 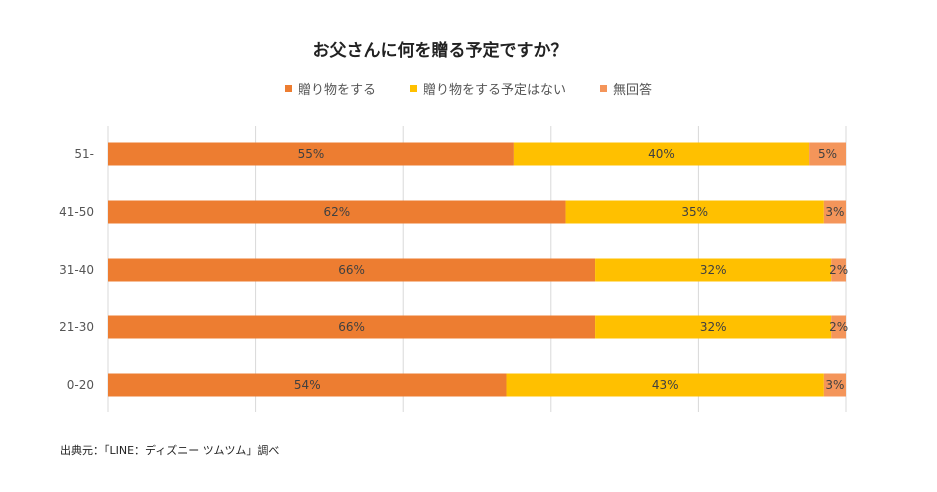 I want to click on category-label: 41-50, so click(x=76, y=212).